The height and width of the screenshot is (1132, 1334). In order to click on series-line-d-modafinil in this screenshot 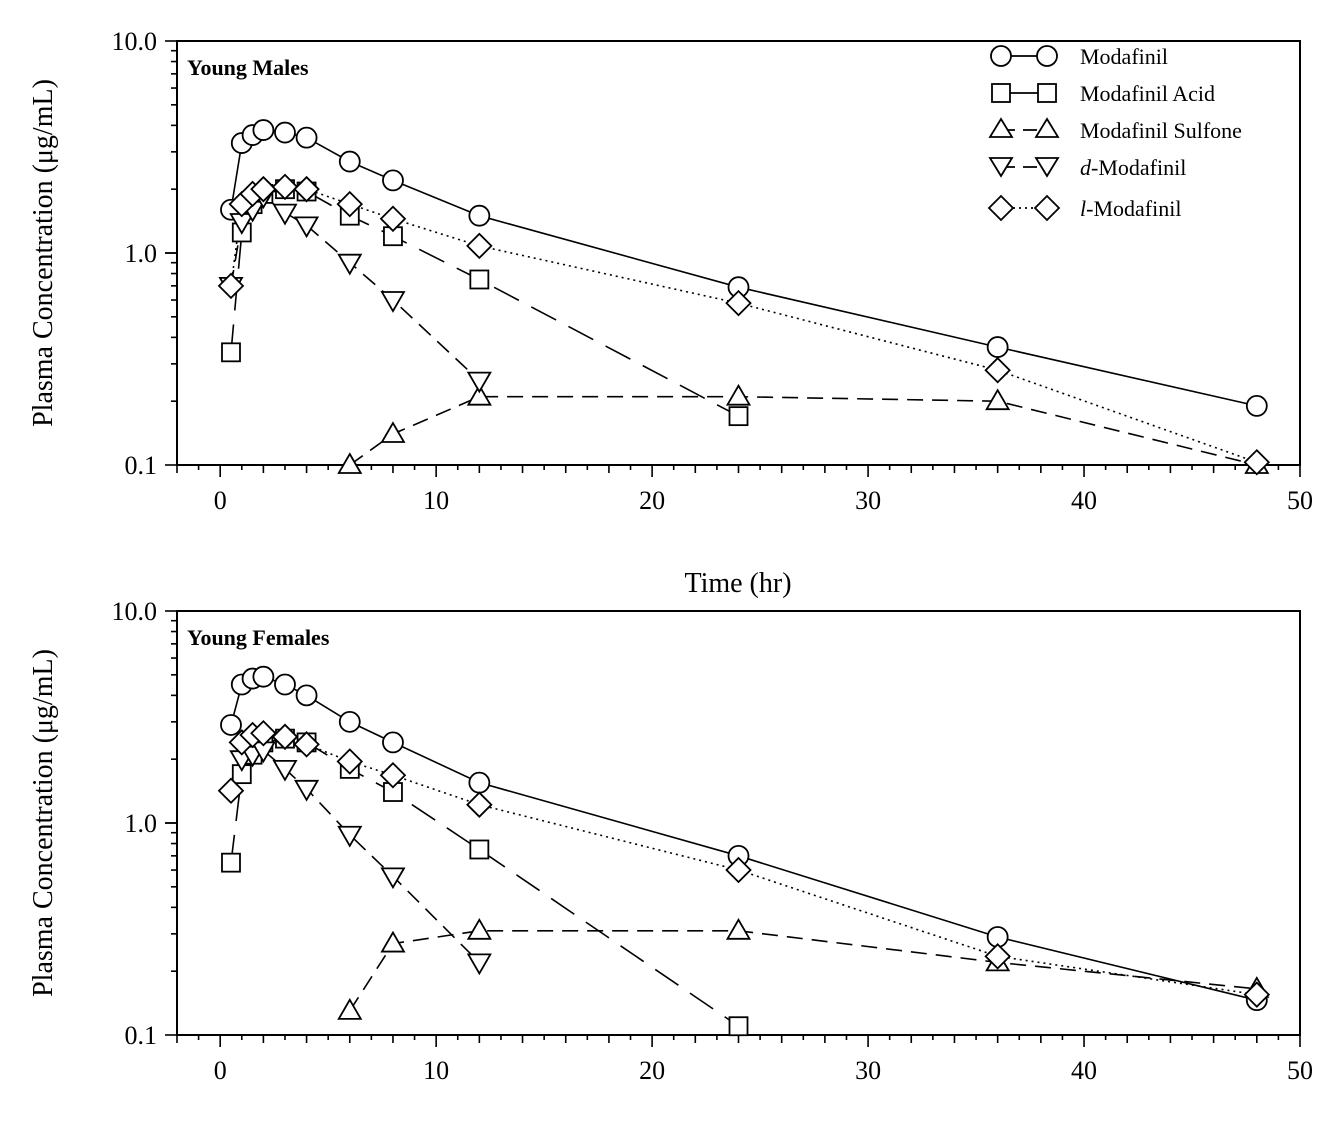, I will do `click(360, 856)`.